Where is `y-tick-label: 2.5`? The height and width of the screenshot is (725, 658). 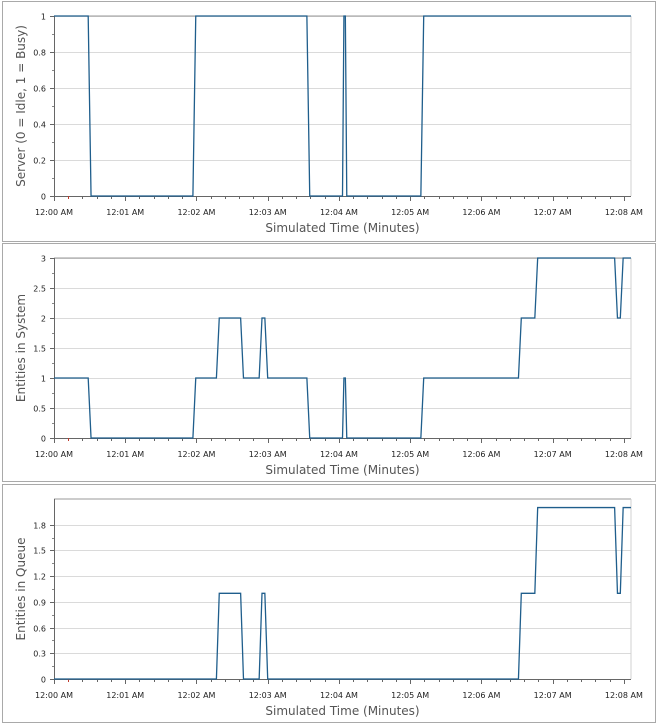 y-tick-label: 2.5 is located at coordinates (39, 289).